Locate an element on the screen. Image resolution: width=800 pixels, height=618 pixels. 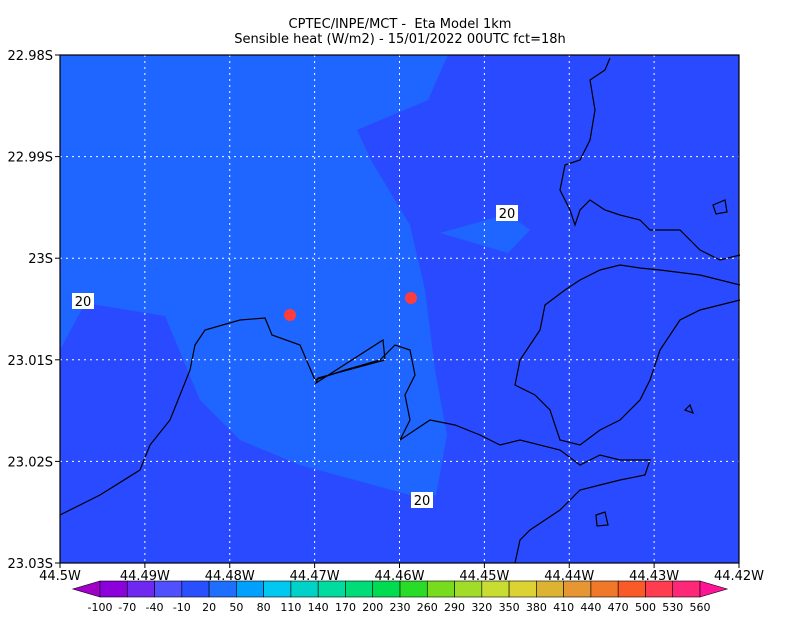
colorbar-label: 170 is located at coordinates (345, 607).